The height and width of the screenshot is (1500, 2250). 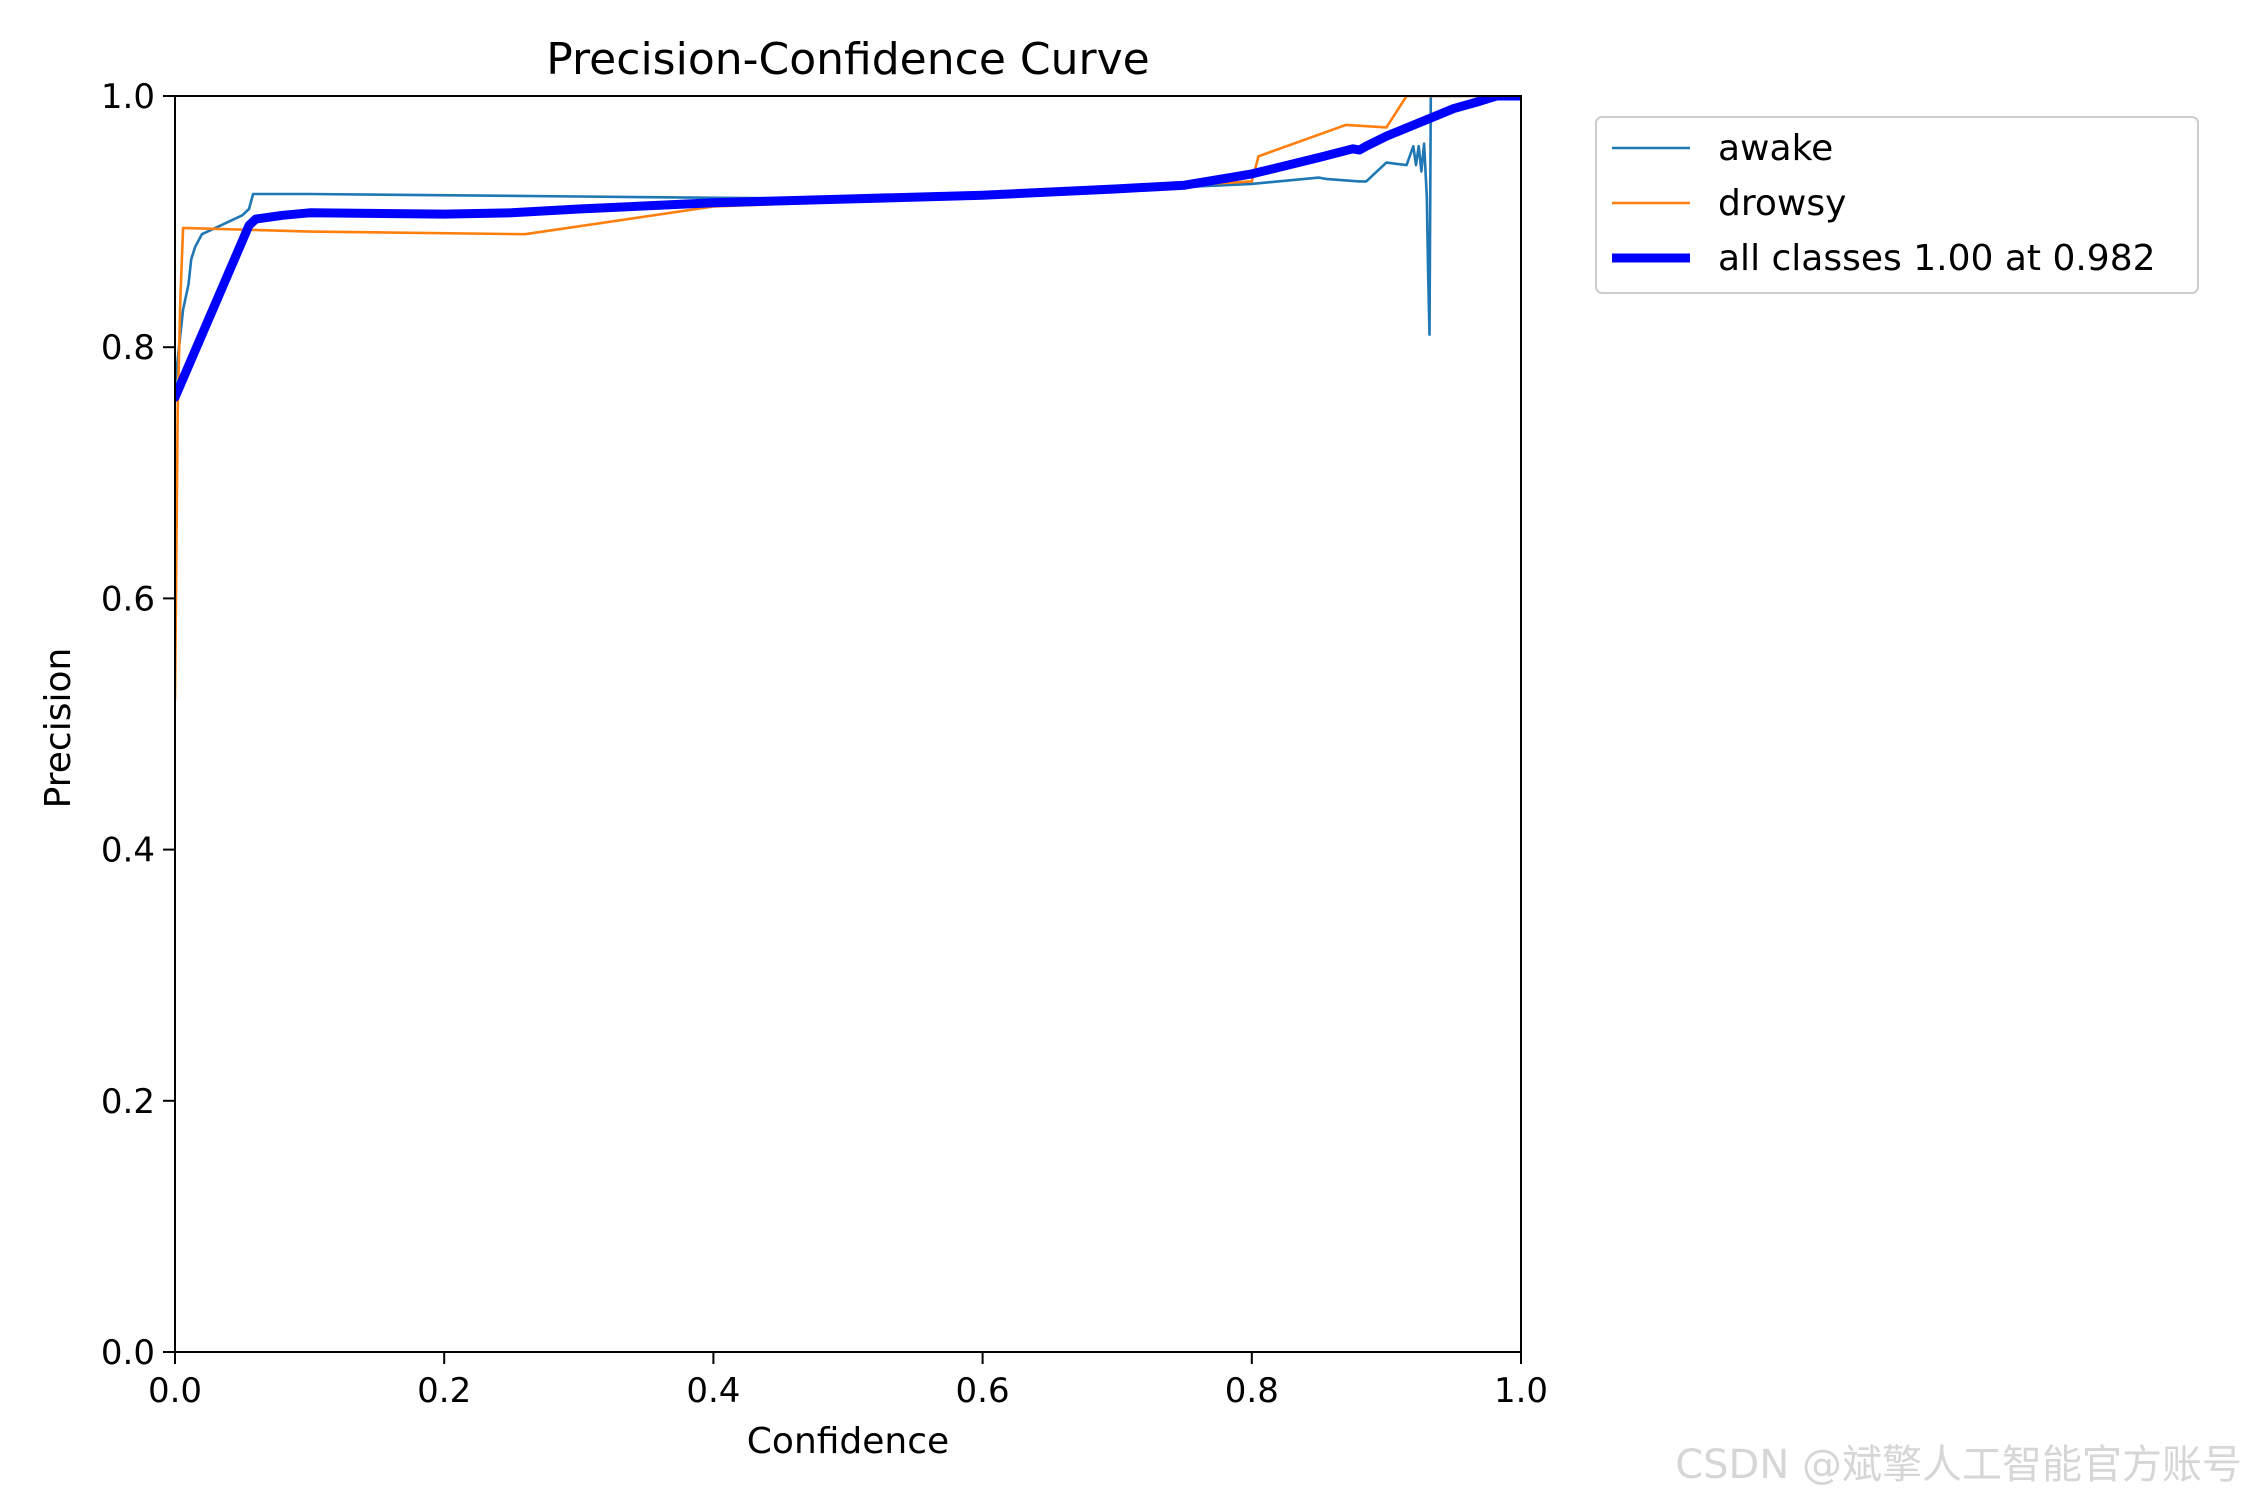 What do you see at coordinates (138, 725) in the screenshot?
I see `y-axis-ticks: 0.0 0.2 0.4 0.6 0.8 1.0` at bounding box center [138, 725].